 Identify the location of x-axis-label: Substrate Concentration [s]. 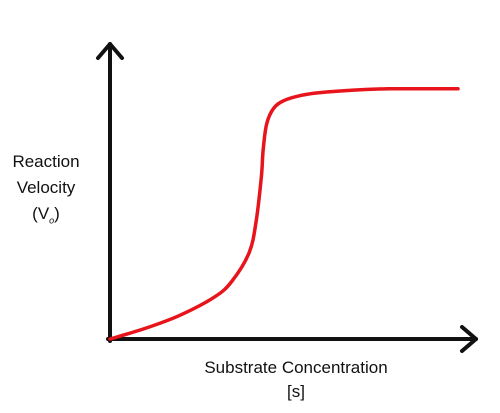
(296, 380).